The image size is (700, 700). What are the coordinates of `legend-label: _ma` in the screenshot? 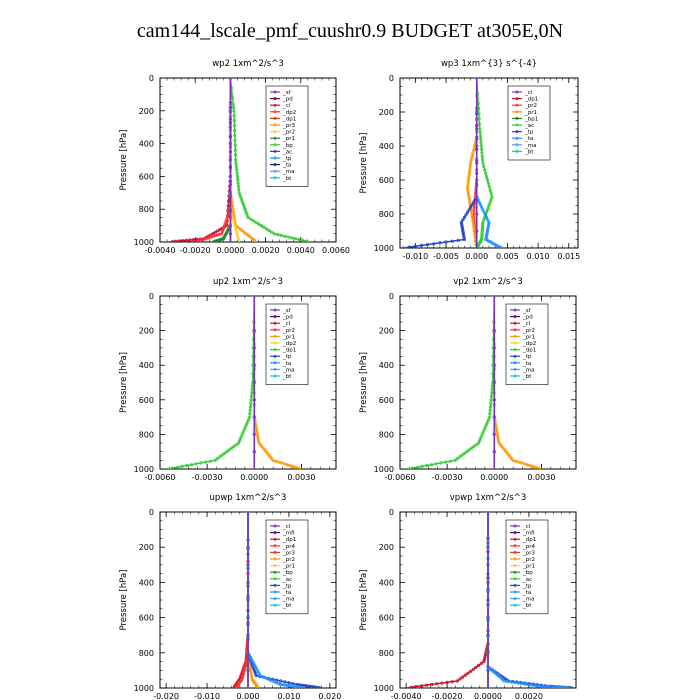 It's located at (528, 600).